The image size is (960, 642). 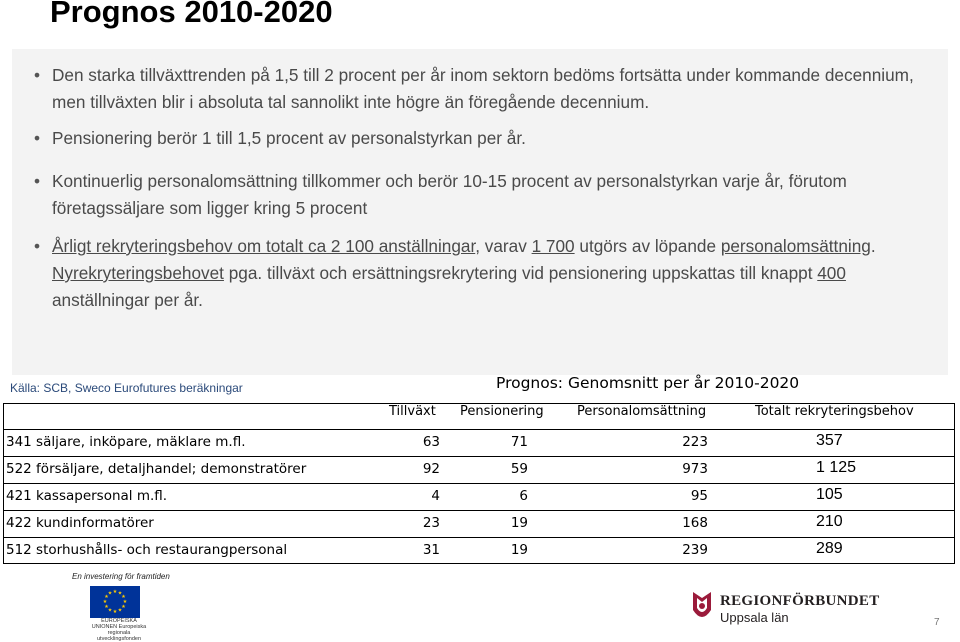 I want to click on growth-cell: 92, so click(x=431, y=469).